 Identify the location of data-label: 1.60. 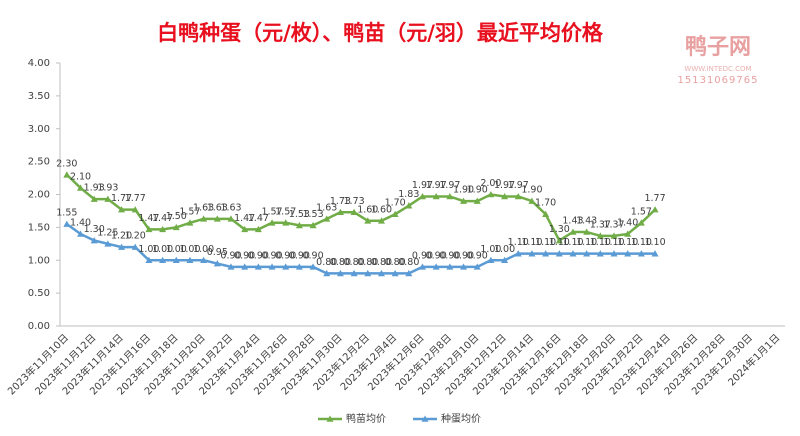
(367, 209).